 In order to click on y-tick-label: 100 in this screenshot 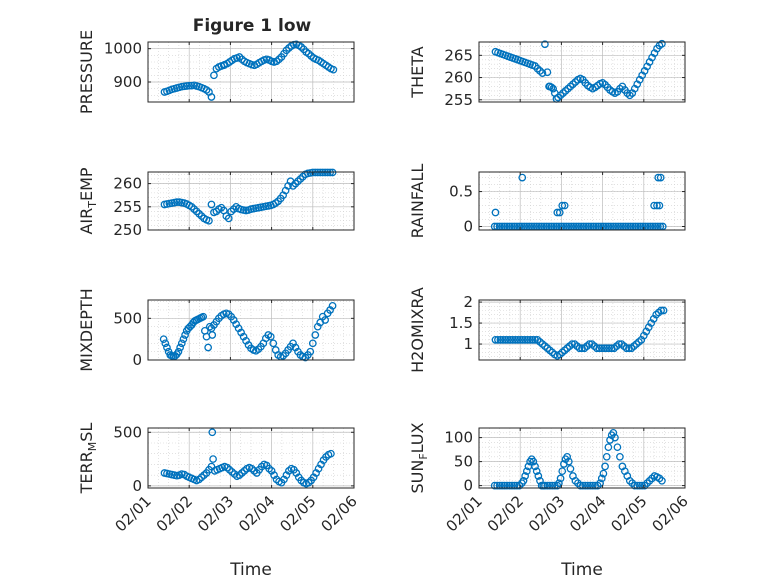, I will do `click(458, 438)`.